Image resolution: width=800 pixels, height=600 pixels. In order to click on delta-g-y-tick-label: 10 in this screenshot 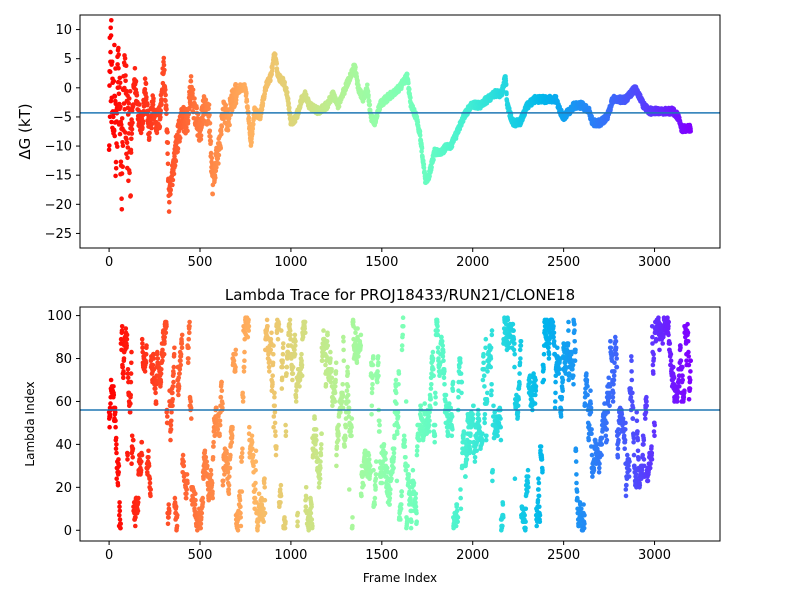, I will do `click(63, 30)`.